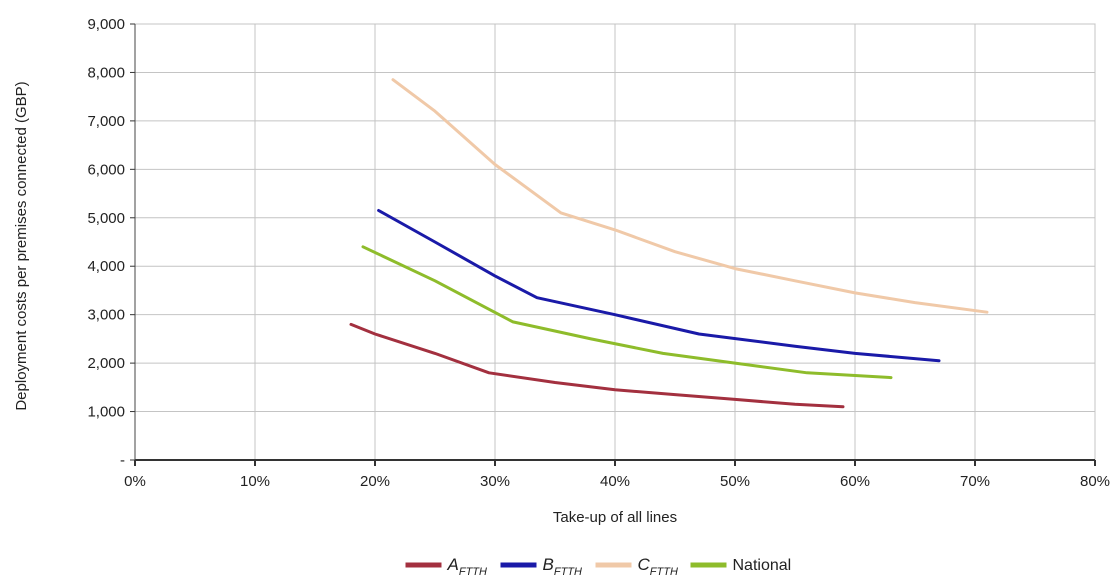 The image size is (1118, 582). What do you see at coordinates (135, 481) in the screenshot?
I see `x-tick-label: 0%` at bounding box center [135, 481].